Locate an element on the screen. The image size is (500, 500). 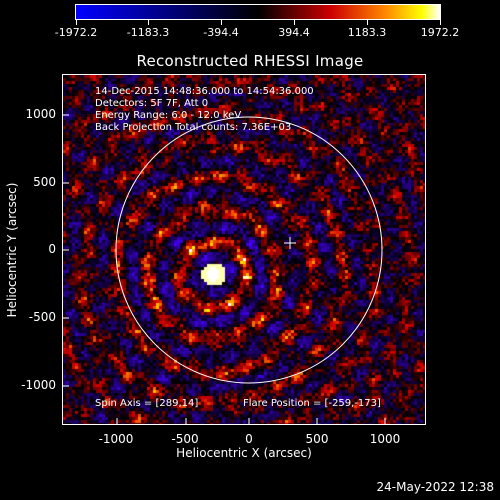
y-tick-label: -500 is located at coordinates (42, 317).